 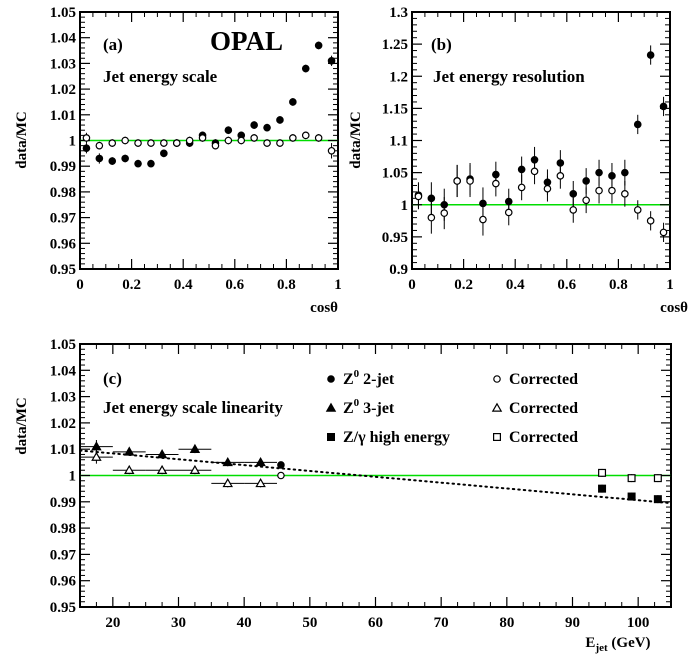 I want to click on panel-c-fit-line, so click(x=375, y=477).